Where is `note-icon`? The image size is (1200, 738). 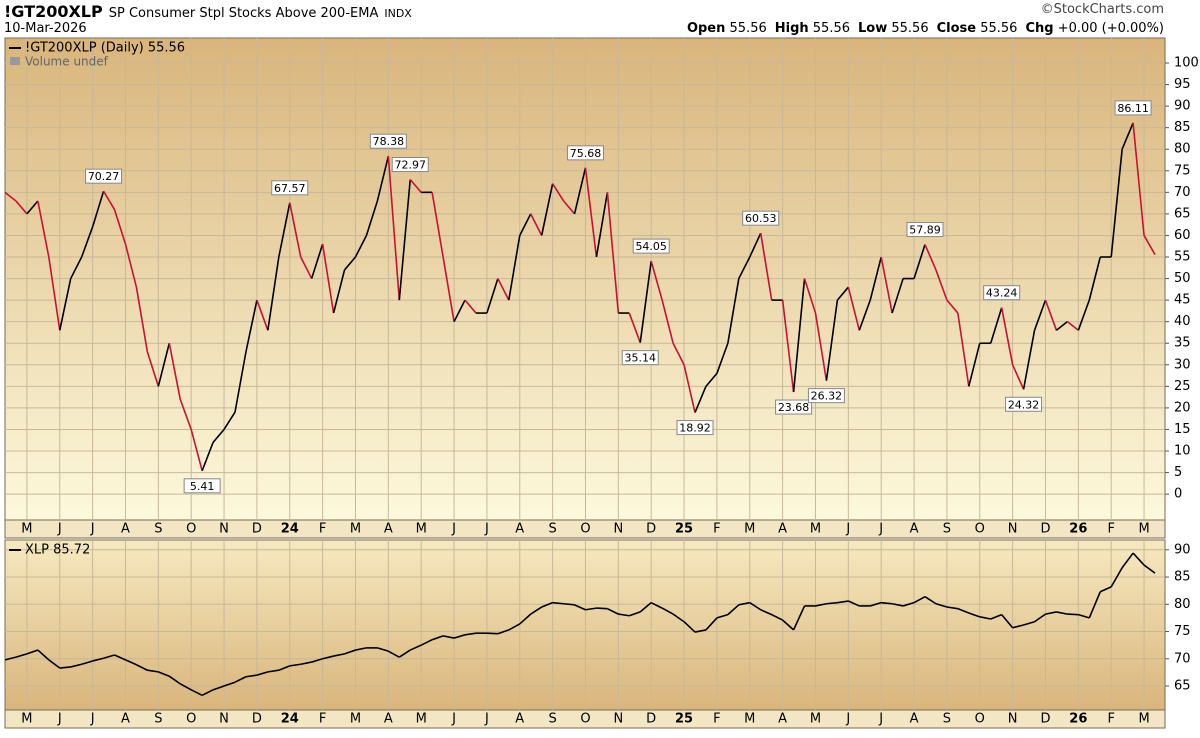
note-icon is located at coordinates (15, 61).